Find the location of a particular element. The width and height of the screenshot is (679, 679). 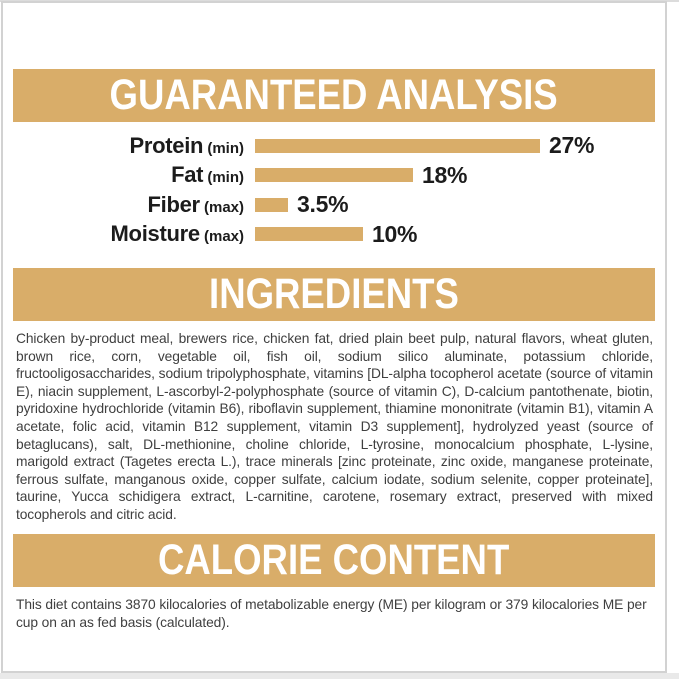

page-bottom-strip is located at coordinates (339, 676).